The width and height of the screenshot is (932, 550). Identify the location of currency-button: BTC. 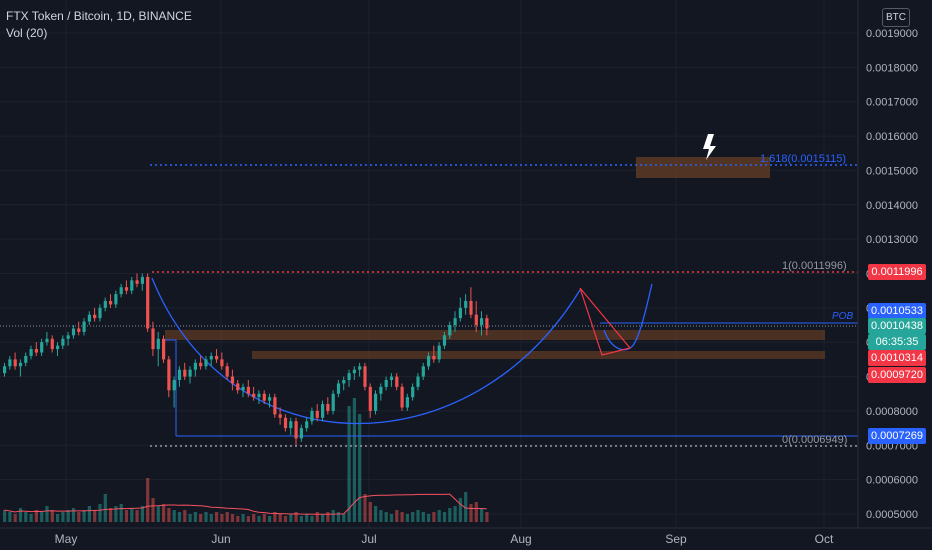
(896, 17).